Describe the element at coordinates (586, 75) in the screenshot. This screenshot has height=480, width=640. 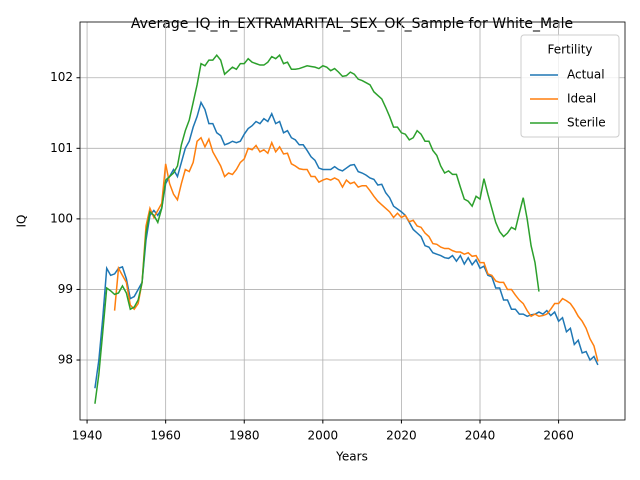
I see `legend-label: Actual` at that location.